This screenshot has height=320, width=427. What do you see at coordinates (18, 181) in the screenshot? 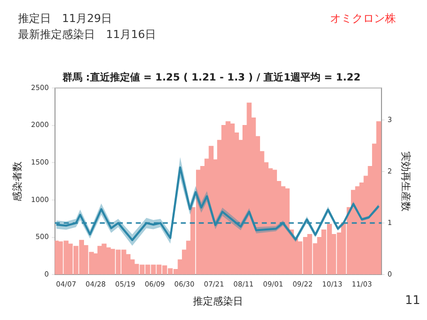
I see `y-axis-title: 感染者数` at bounding box center [18, 181].